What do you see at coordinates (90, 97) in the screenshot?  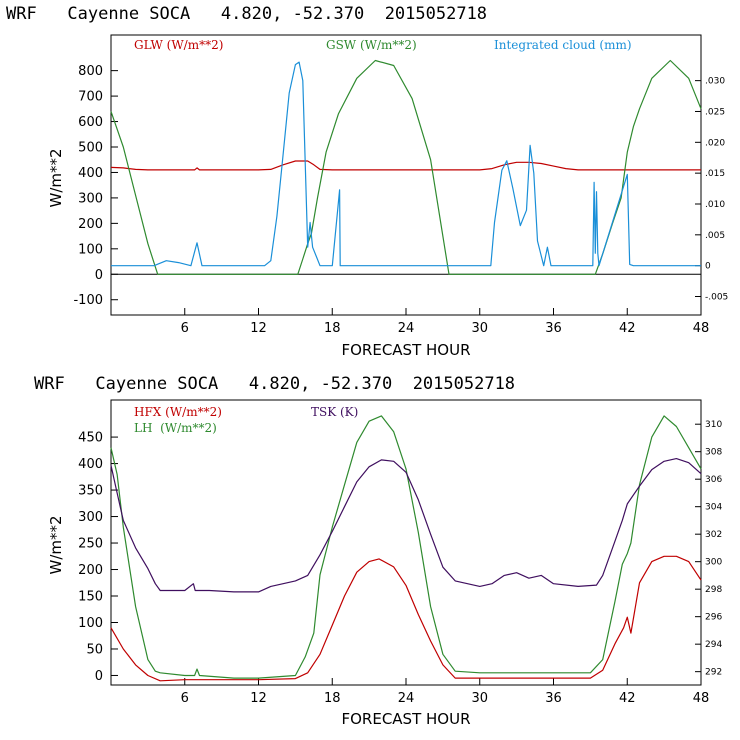 I see `y-tick-label: 700` at bounding box center [90, 97].